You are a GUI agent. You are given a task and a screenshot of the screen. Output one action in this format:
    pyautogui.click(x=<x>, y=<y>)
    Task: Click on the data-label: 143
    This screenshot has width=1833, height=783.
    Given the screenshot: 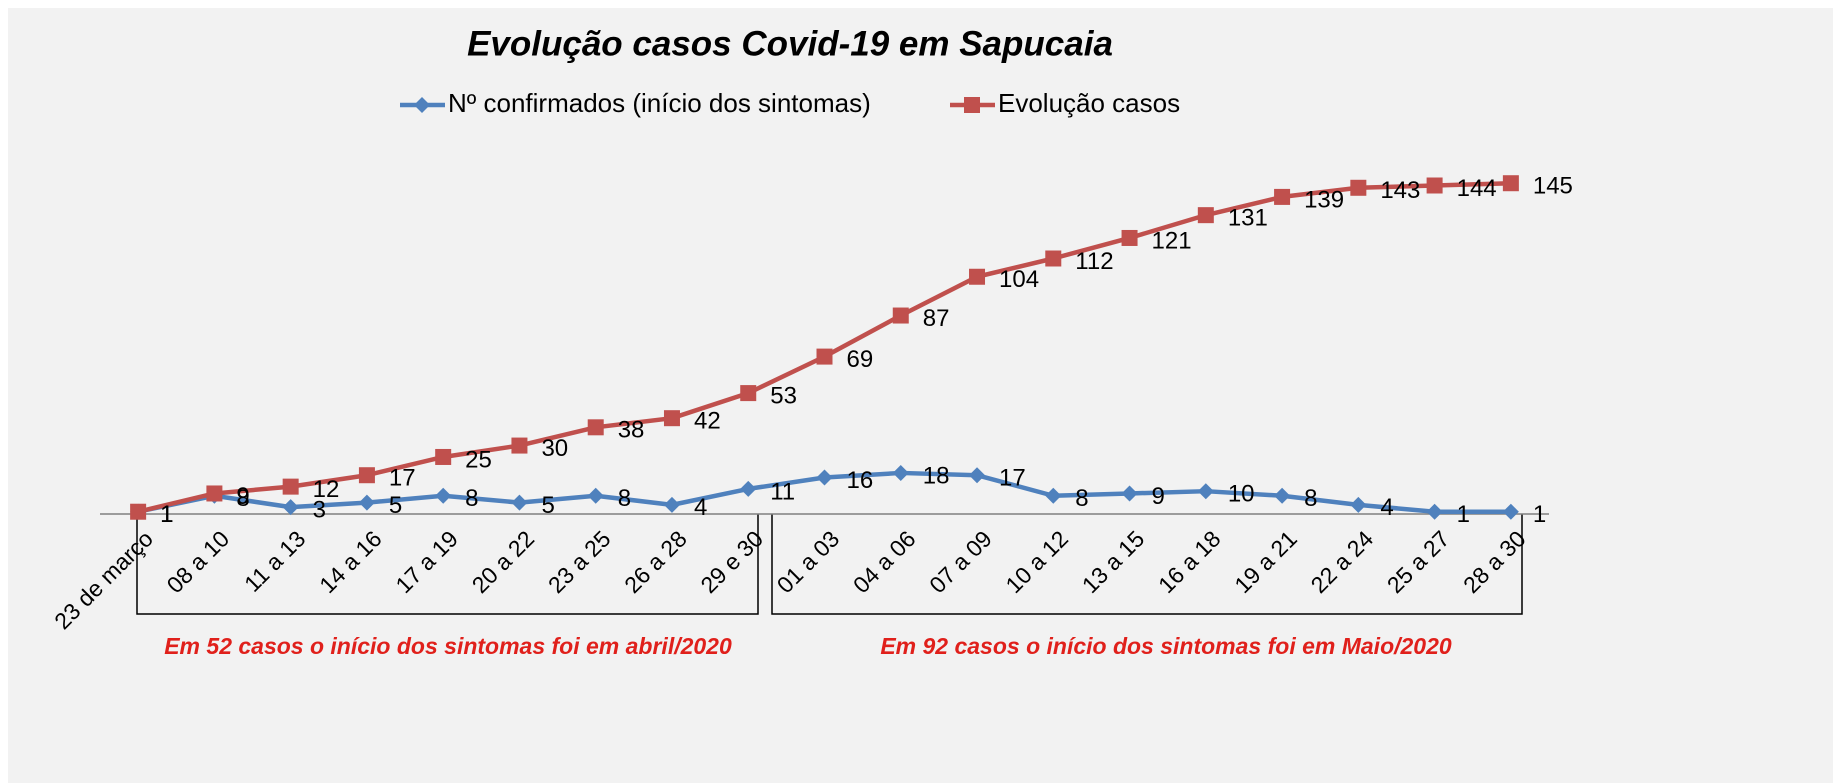 What is the action you would take?
    pyautogui.click(x=1400, y=190)
    